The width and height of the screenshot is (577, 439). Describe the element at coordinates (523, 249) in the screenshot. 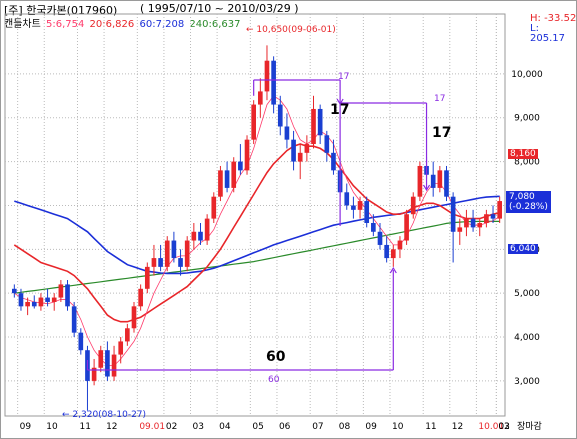

I see `lower-price-tag: 6,040` at that location.